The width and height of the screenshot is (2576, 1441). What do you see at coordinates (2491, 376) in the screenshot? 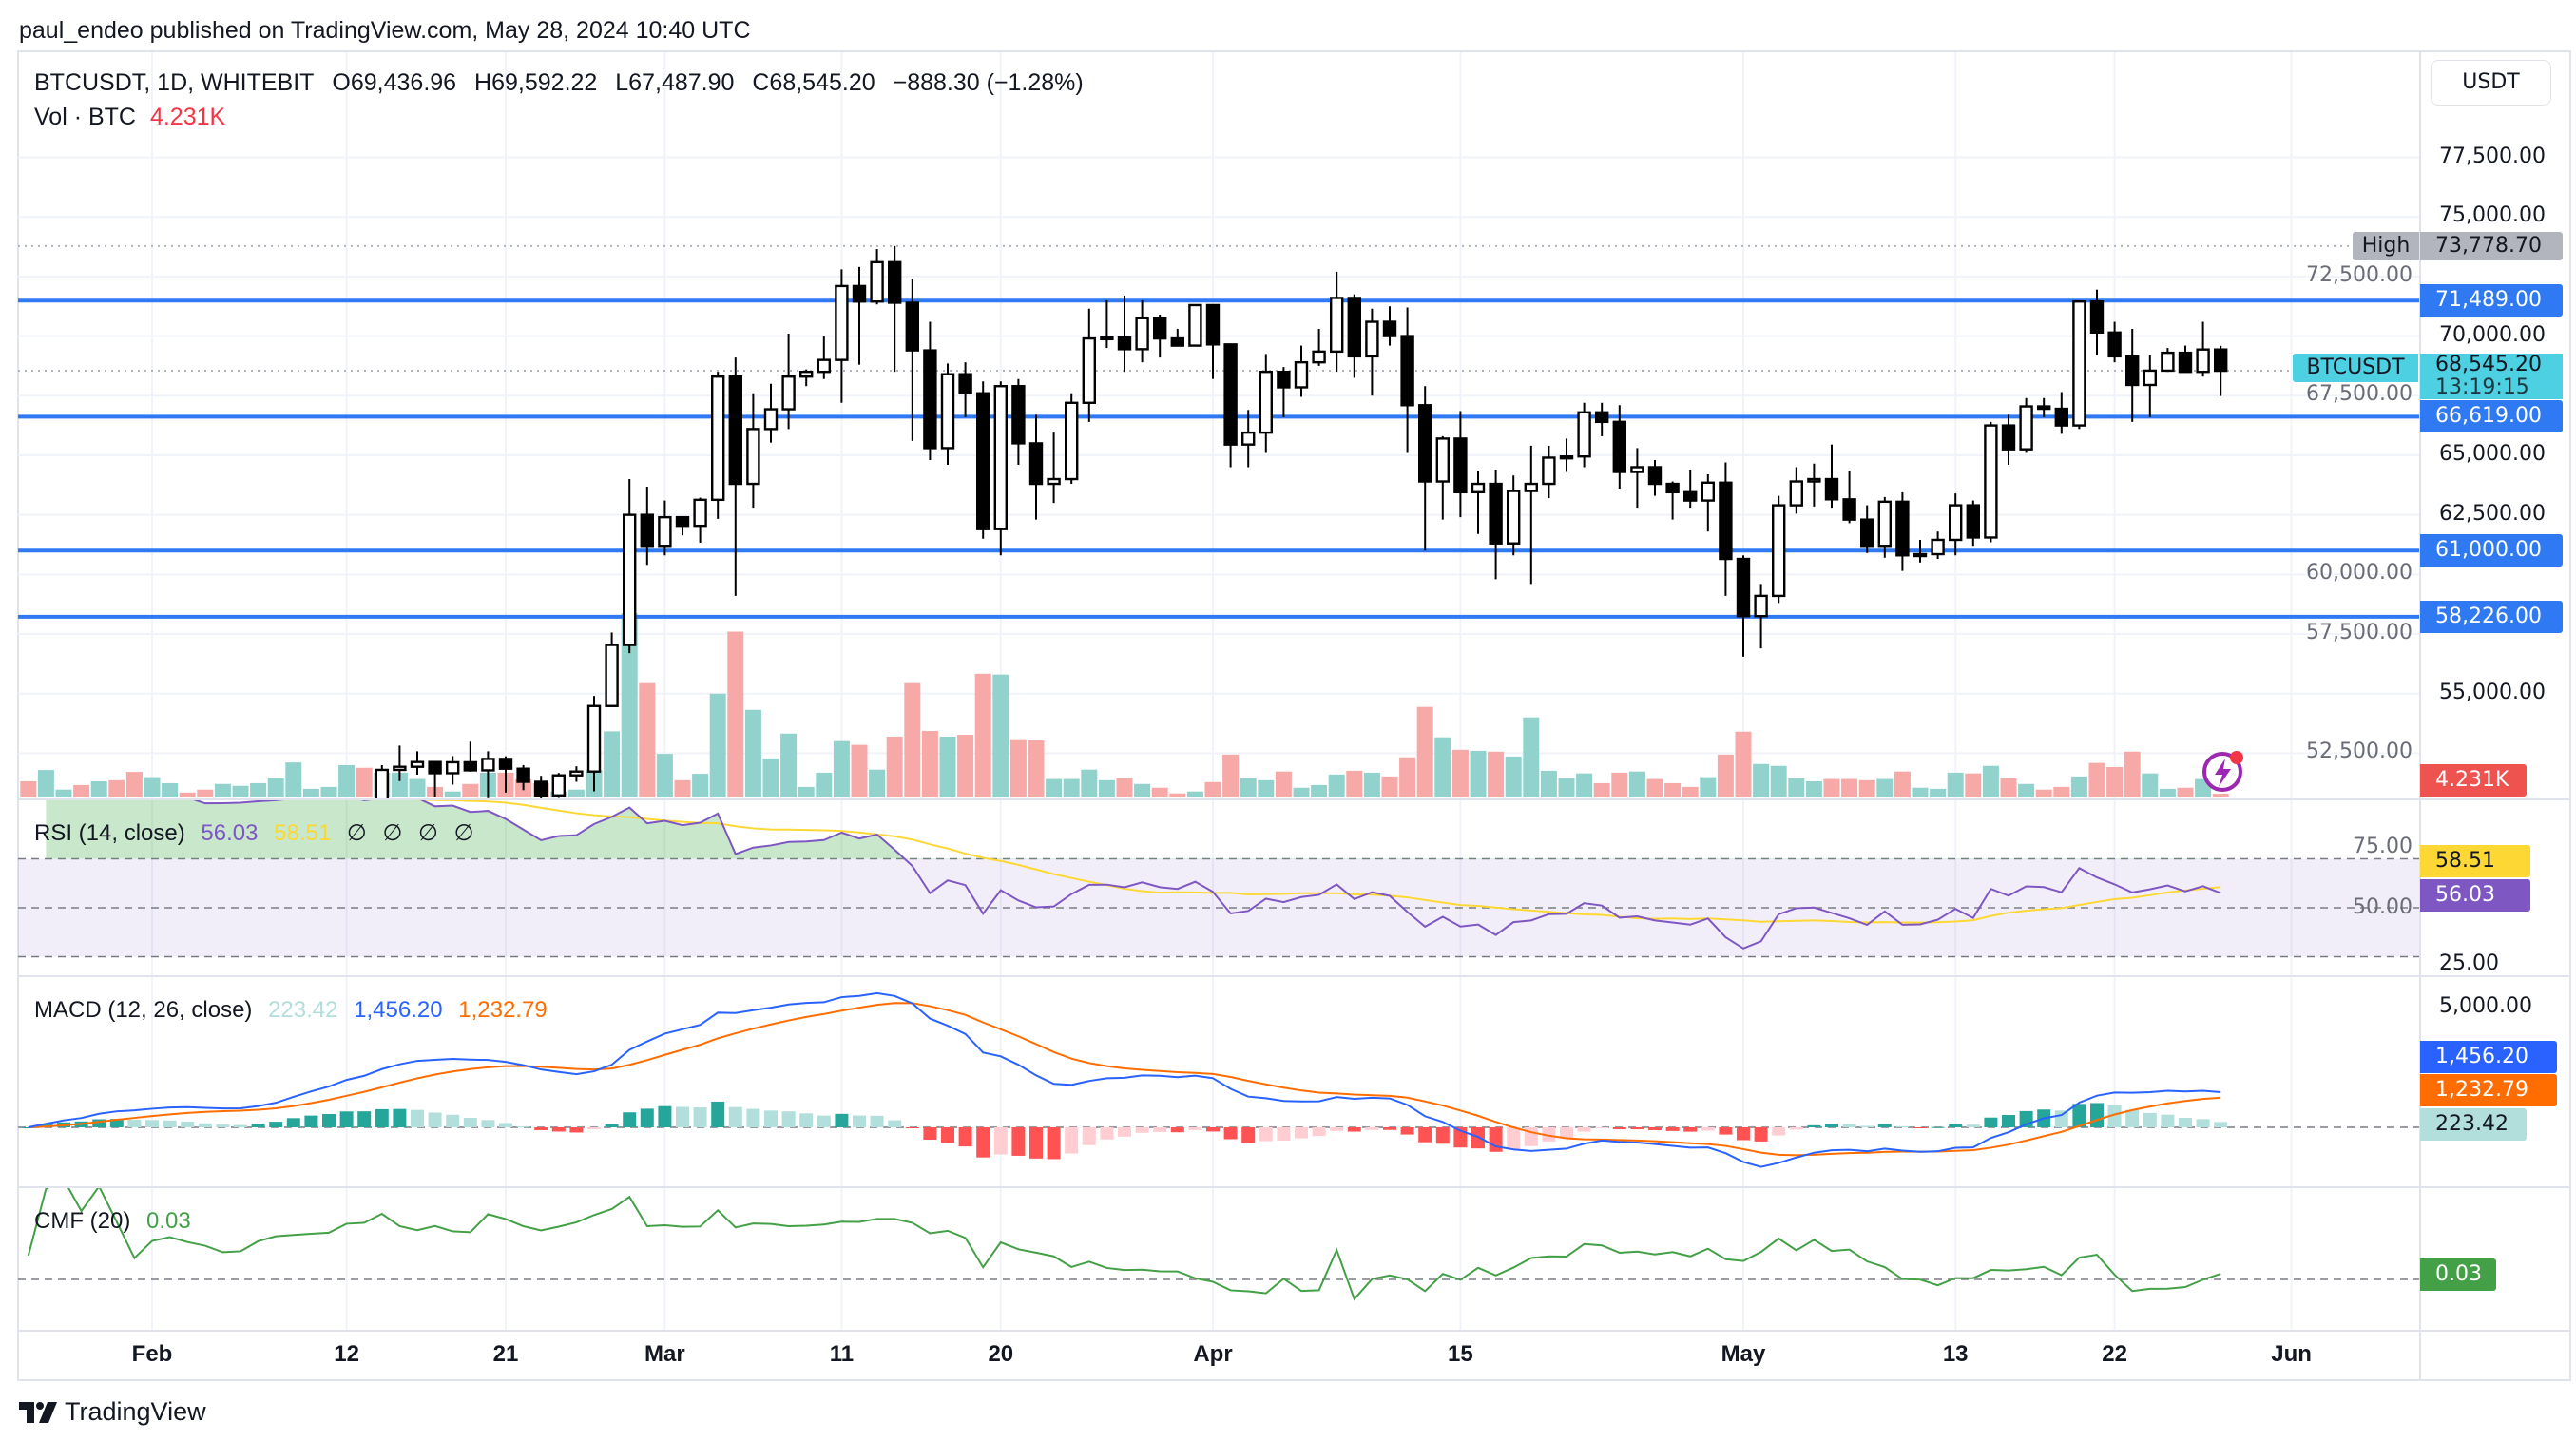
I see `last-price-tag: 68,545.20 13:19:15` at bounding box center [2491, 376].